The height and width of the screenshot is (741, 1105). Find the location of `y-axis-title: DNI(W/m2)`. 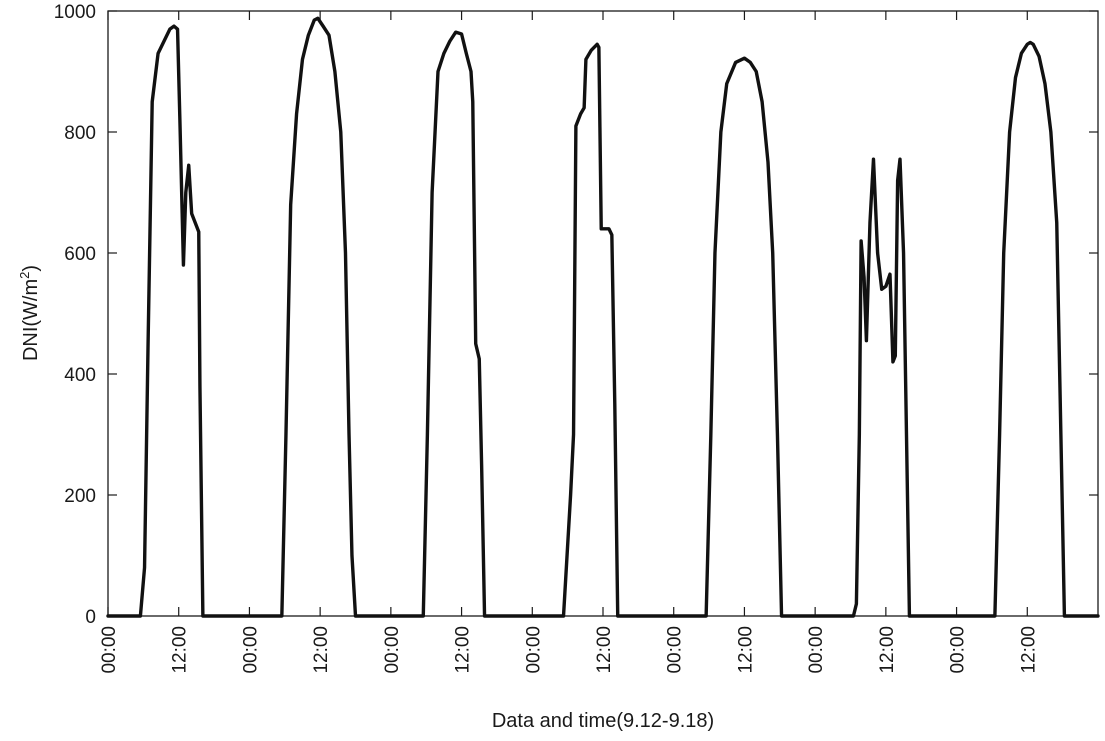

y-axis-title: DNI(W/m2) is located at coordinates (29, 313).